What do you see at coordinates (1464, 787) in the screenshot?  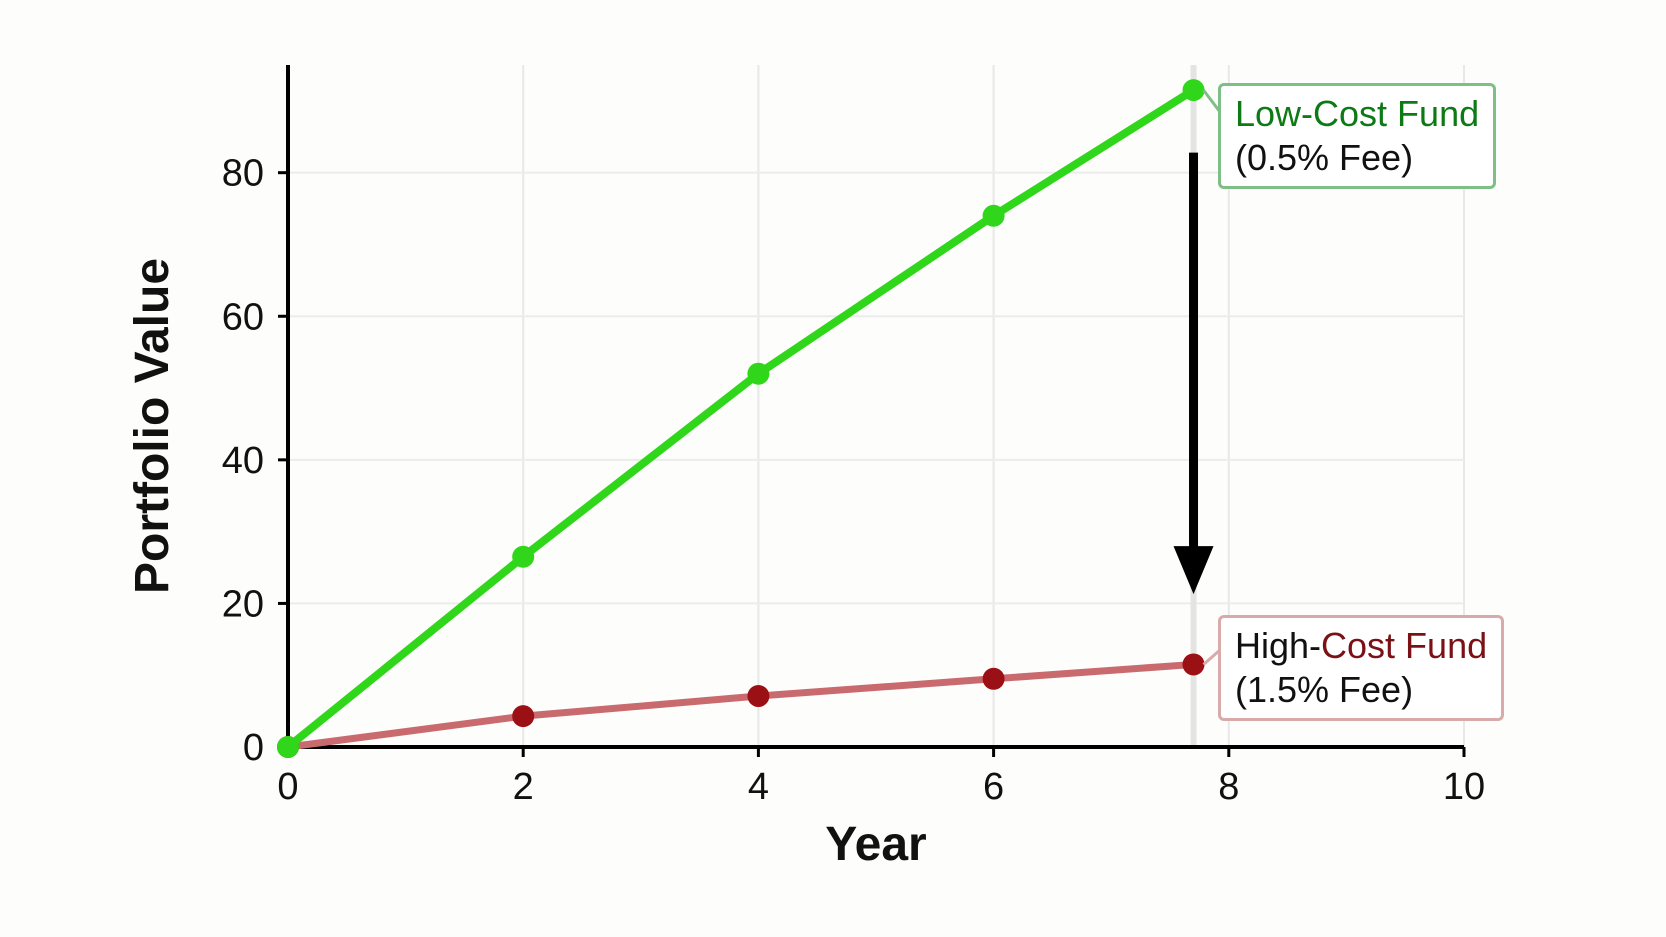 I see `x-tick-label: 10` at bounding box center [1464, 787].